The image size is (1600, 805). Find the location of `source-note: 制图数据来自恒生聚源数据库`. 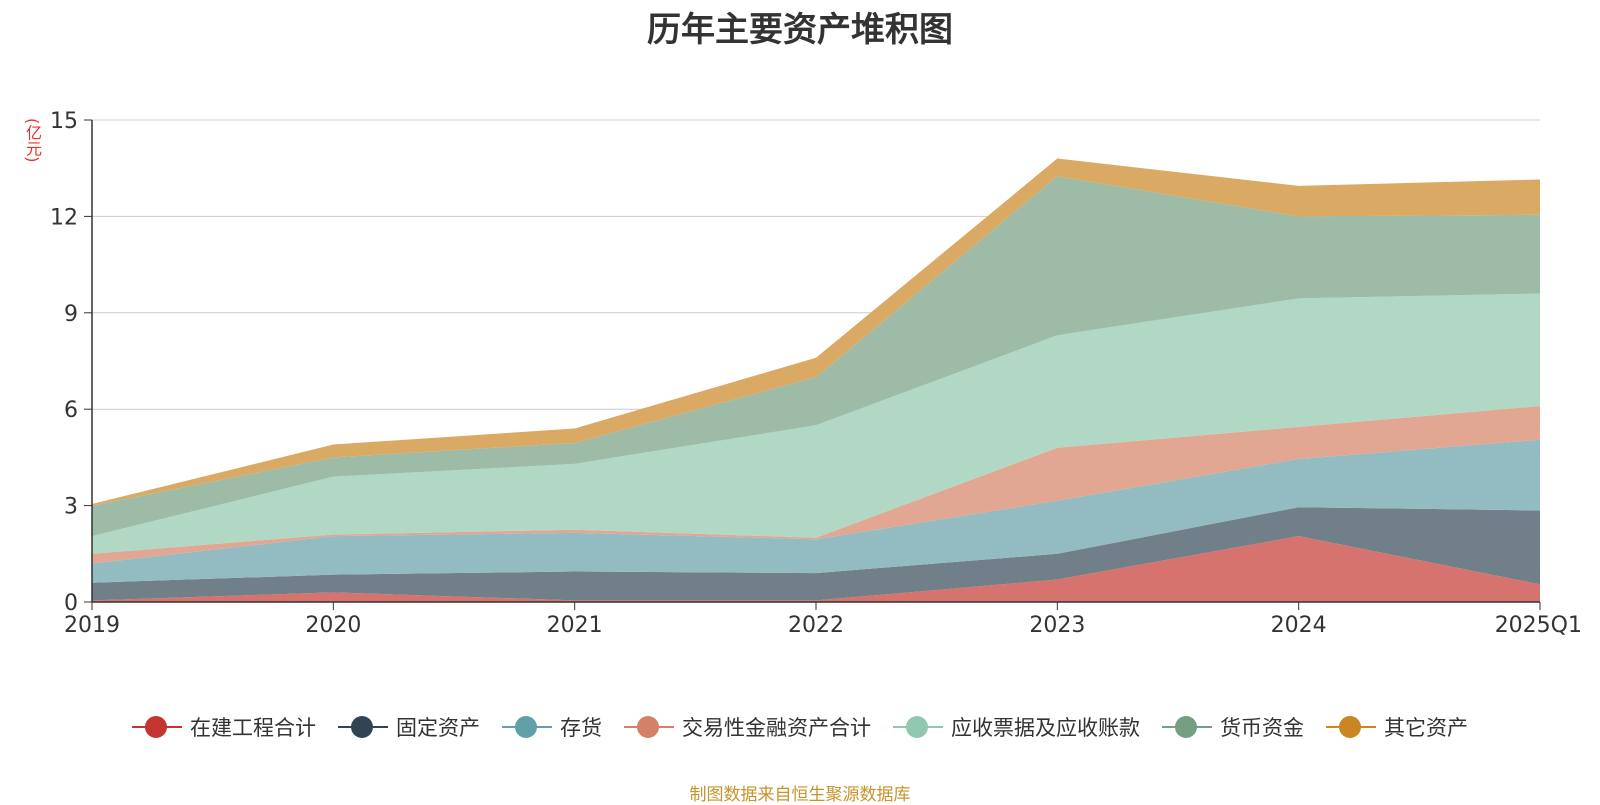

source-note: 制图数据来自恒生聚源数据库 is located at coordinates (800, 795).